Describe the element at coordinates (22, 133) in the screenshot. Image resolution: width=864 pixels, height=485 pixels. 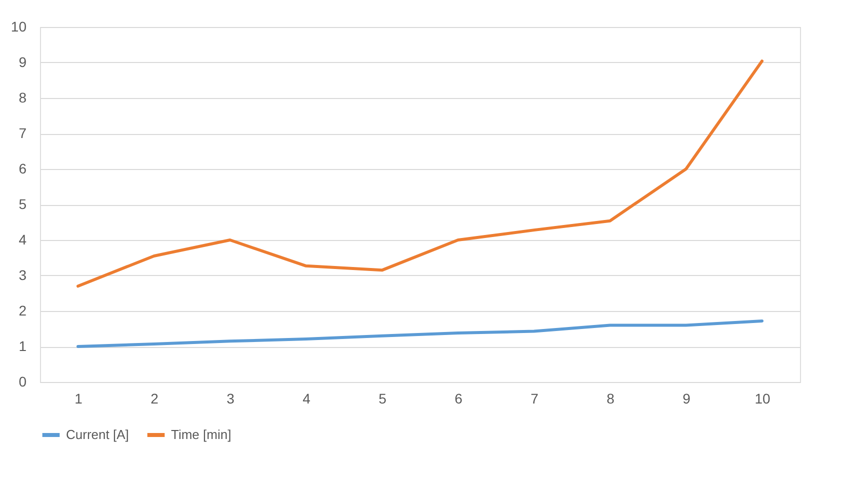
I see `y-tick-label: 7` at that location.